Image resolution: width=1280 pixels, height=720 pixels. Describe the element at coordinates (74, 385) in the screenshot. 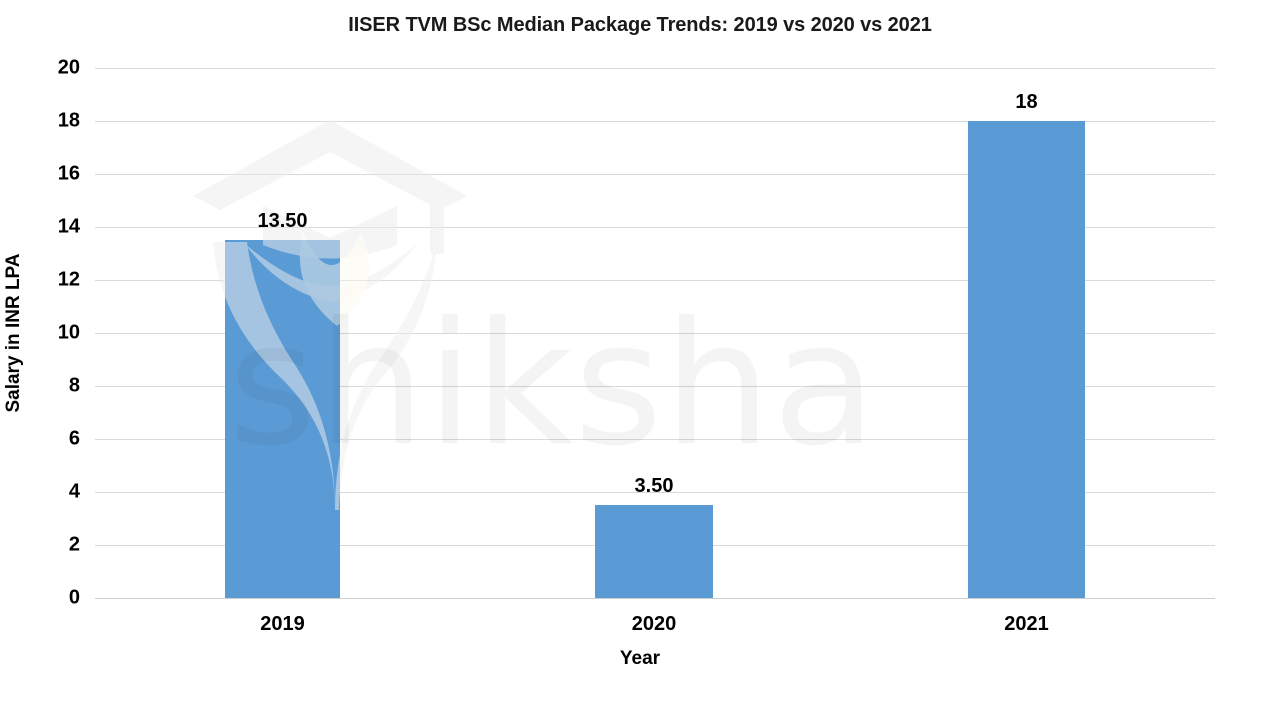

I see `y-tick-8: 8` at that location.